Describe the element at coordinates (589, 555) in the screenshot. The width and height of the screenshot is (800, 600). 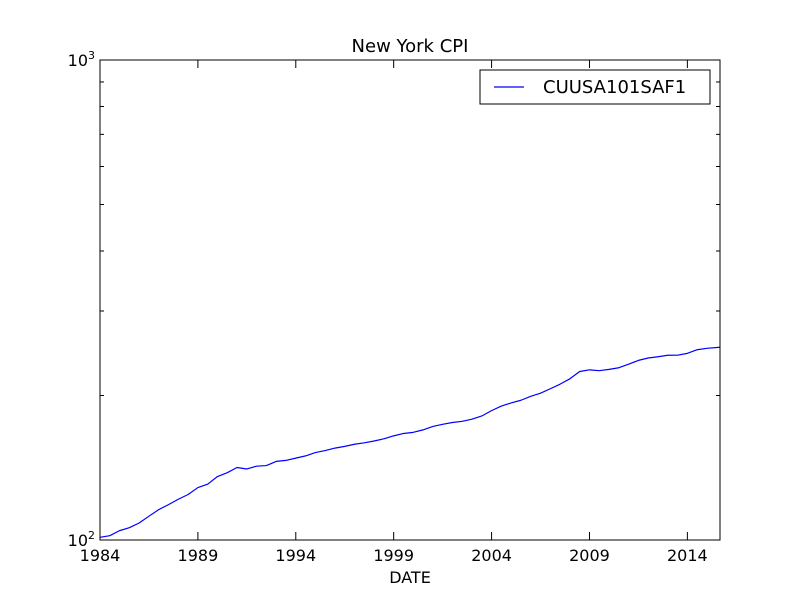
I see `x-tick-label: 2009` at that location.